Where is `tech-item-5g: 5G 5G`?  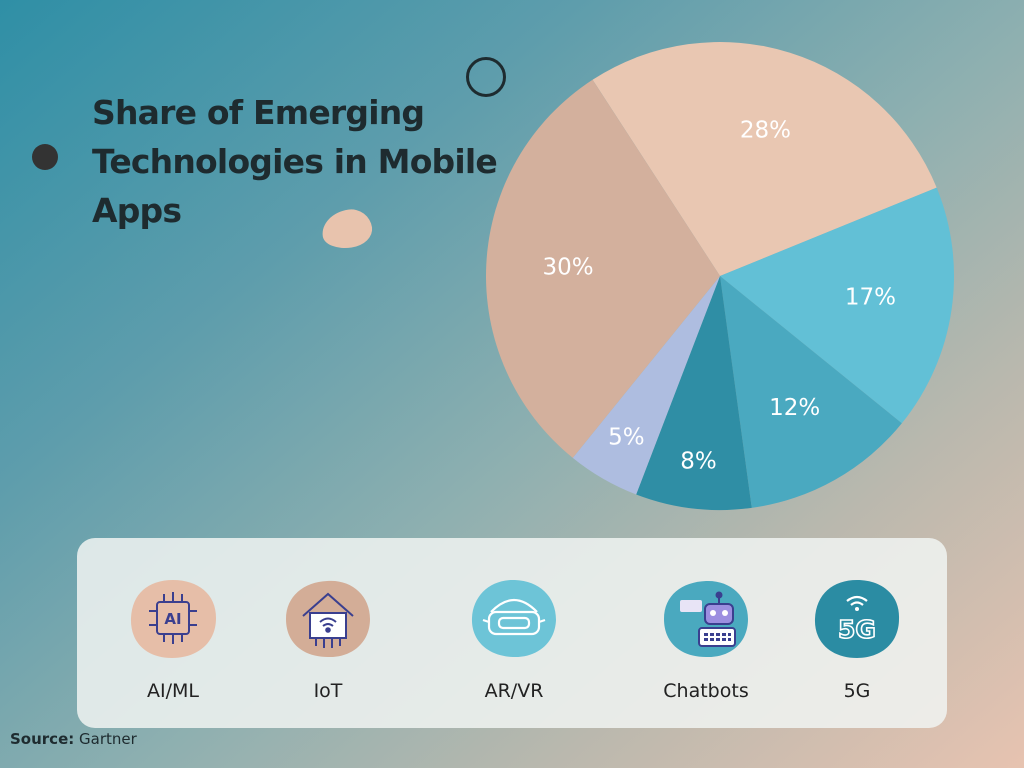 tech-item-5g: 5G 5G is located at coordinates (857, 640).